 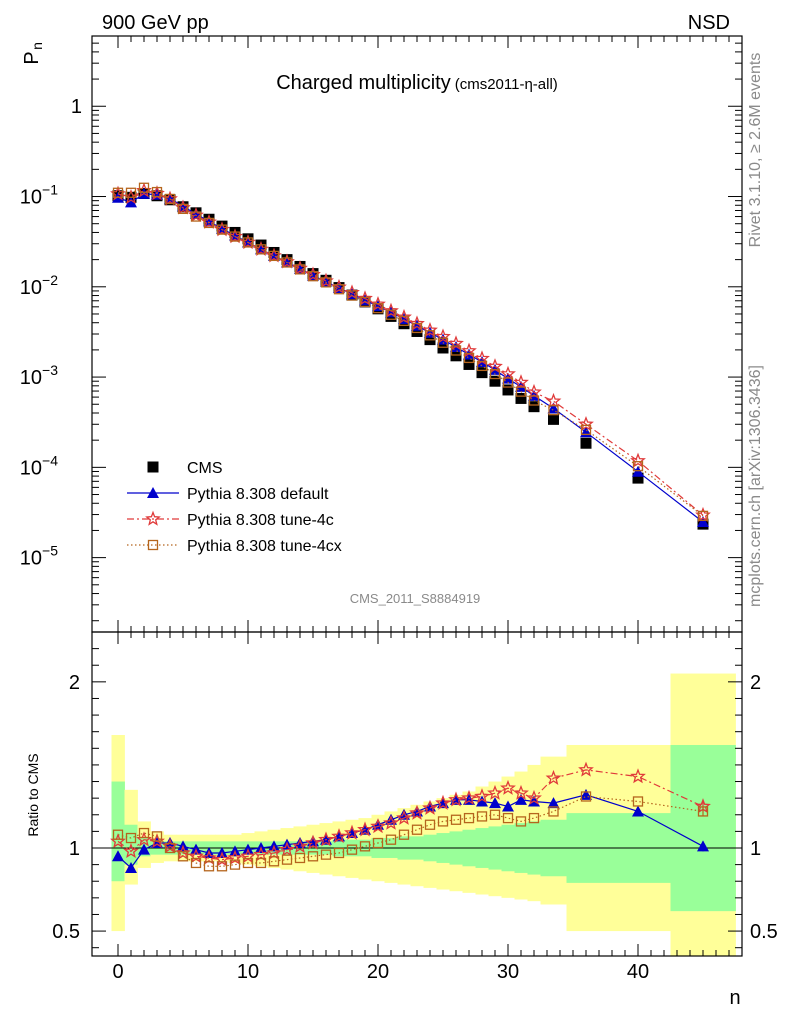 I want to click on analysis-watermark: CMS_2011_S8884919, so click(x=415, y=598).